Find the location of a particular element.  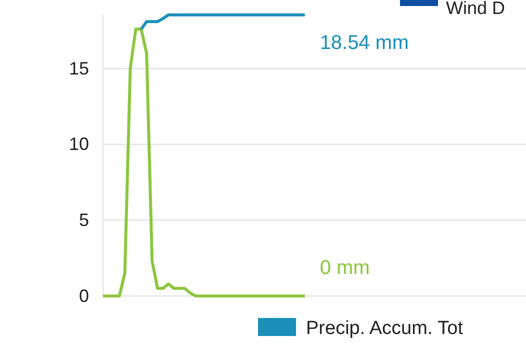

annotation: Wind D is located at coordinates (476, 9).